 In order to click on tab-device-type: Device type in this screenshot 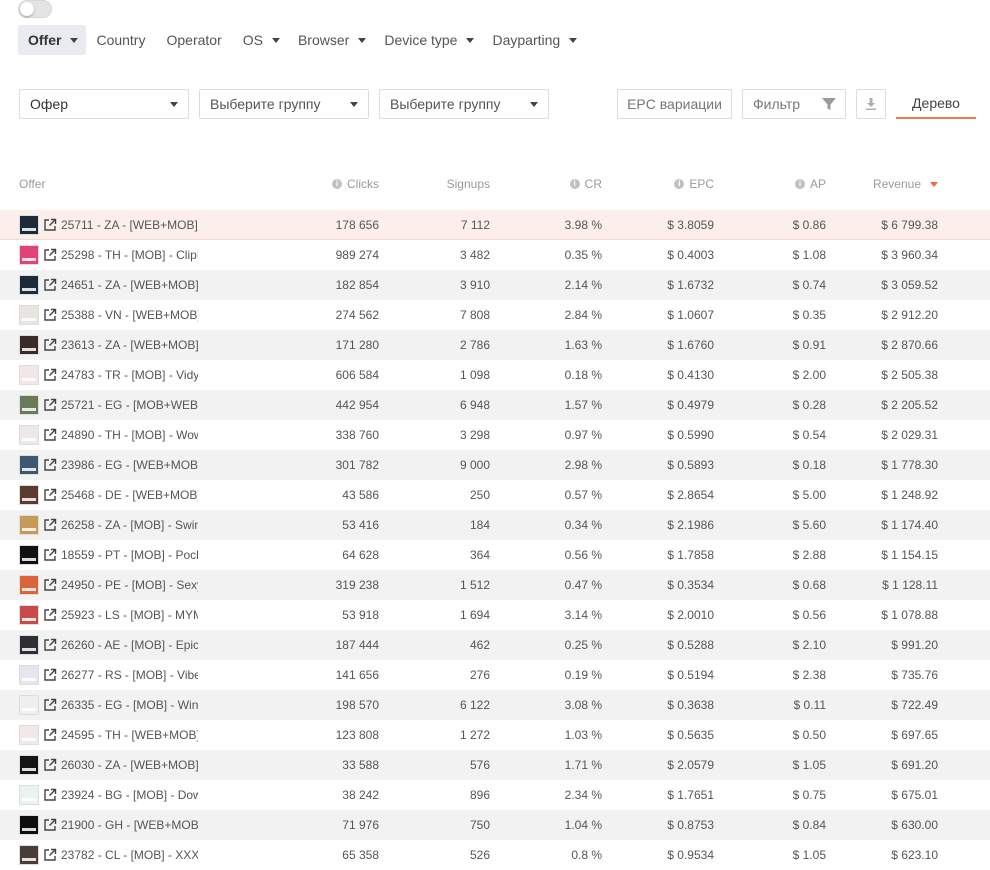, I will do `click(438, 40)`.